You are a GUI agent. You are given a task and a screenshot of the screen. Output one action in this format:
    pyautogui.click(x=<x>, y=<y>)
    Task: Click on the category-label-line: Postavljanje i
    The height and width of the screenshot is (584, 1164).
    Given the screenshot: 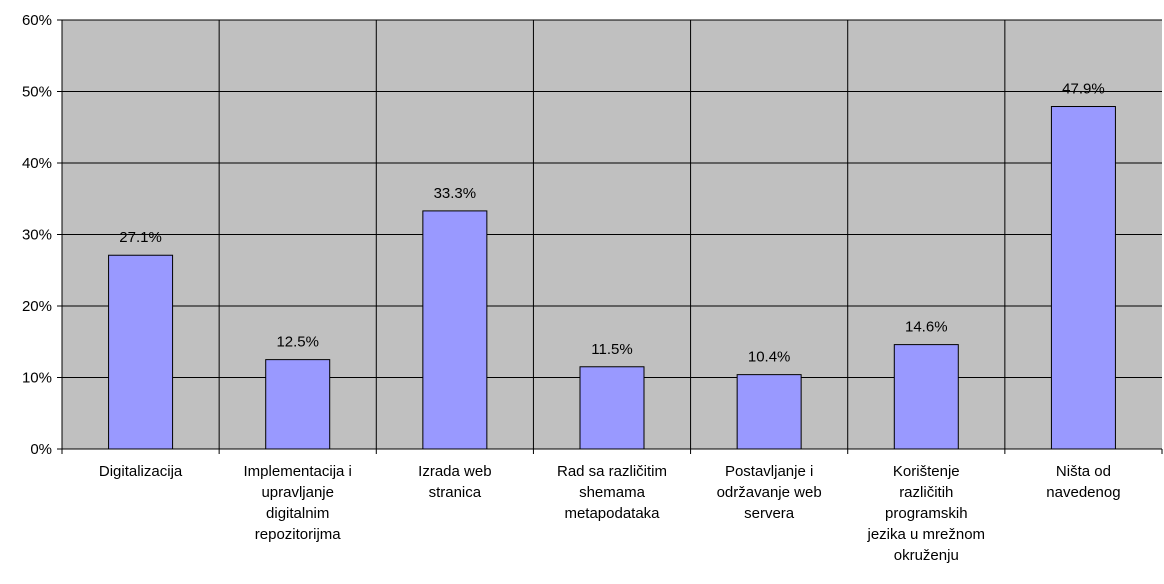 What is the action you would take?
    pyautogui.click(x=769, y=471)
    